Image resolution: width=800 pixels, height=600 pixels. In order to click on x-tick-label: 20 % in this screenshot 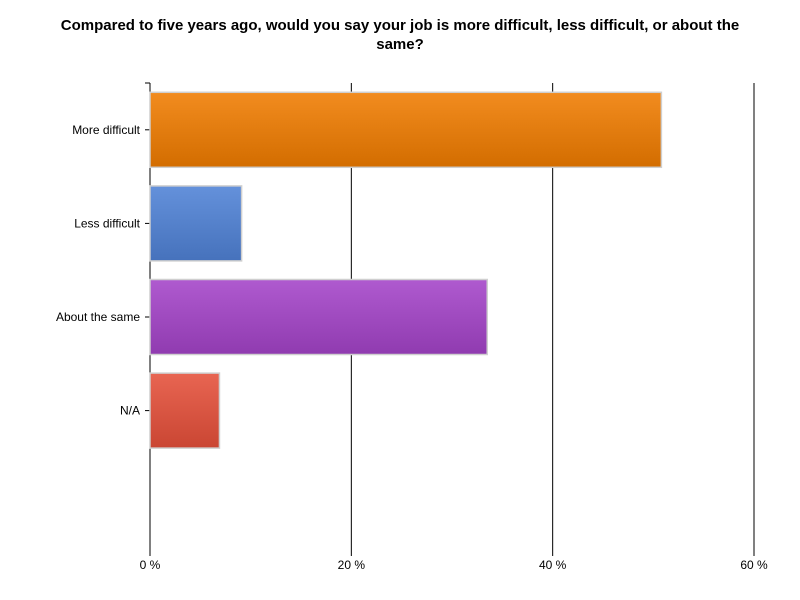, I will do `click(352, 565)`.